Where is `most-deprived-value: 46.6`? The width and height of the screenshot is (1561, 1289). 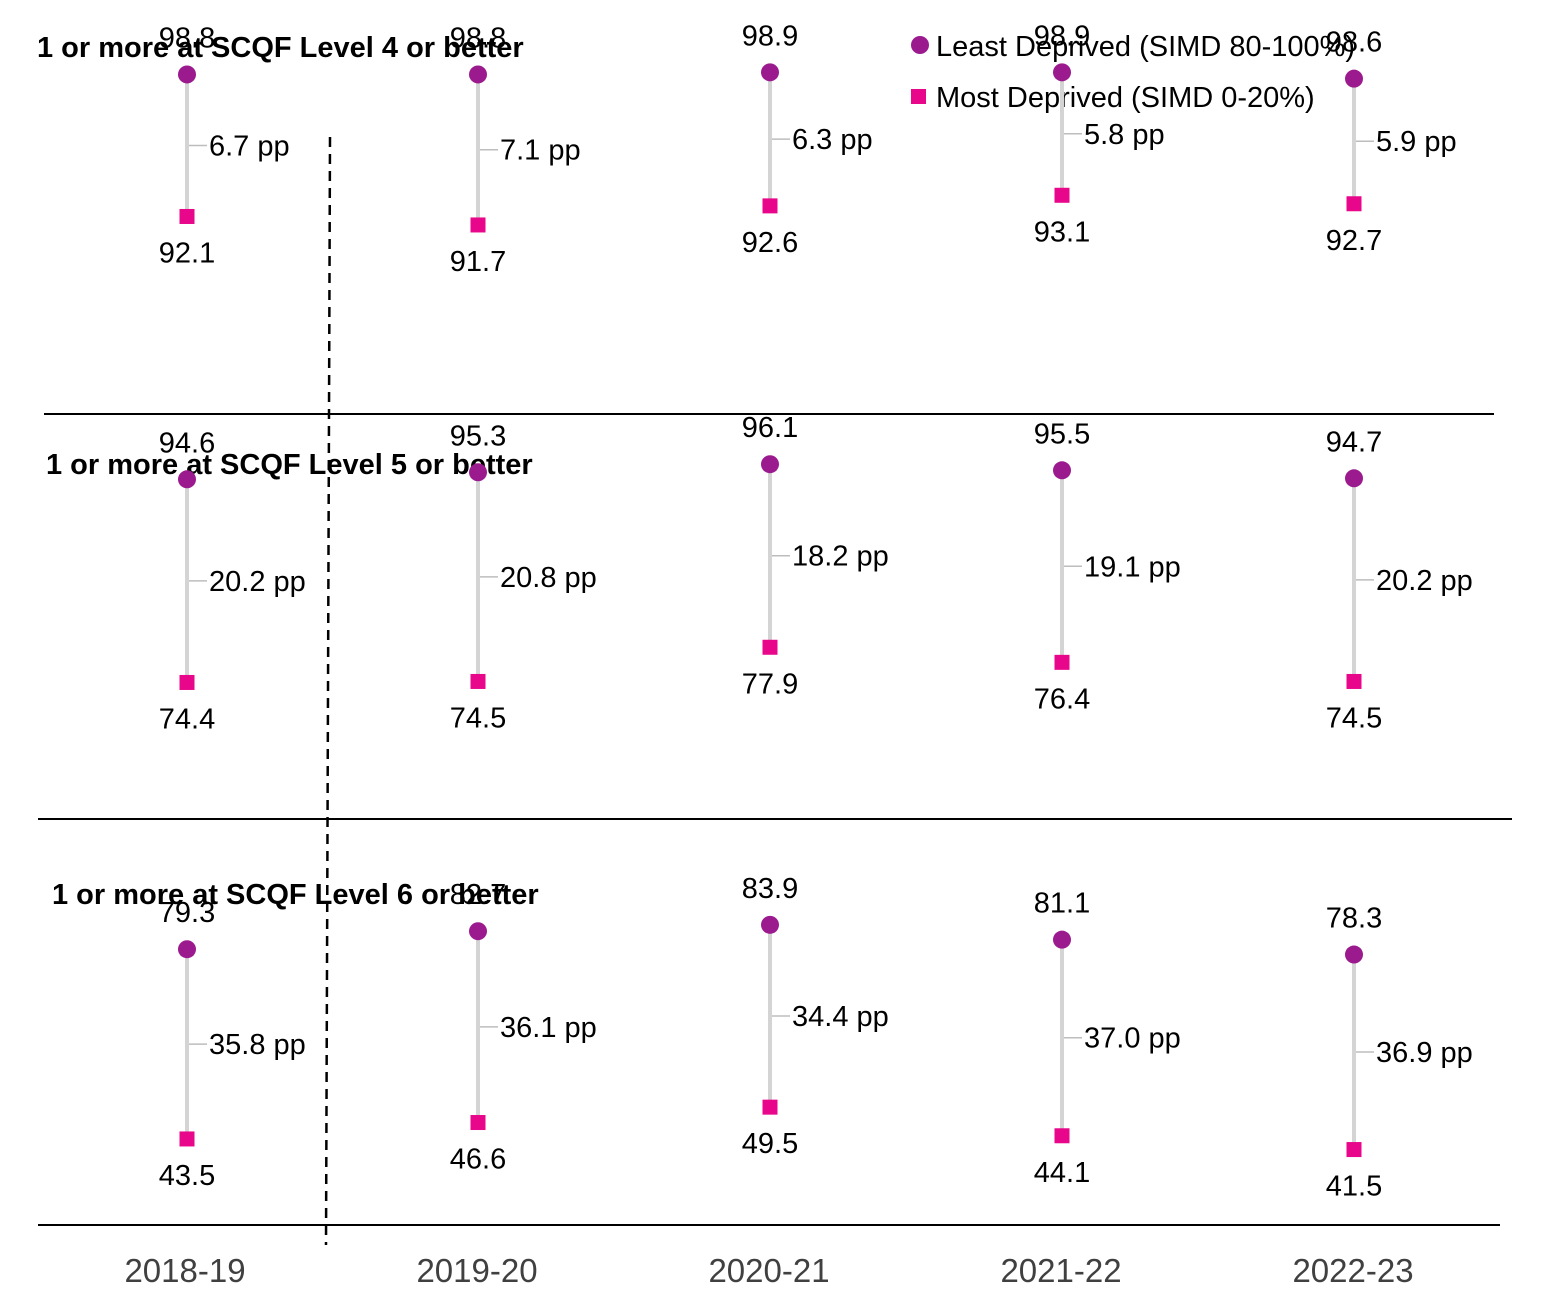
most-deprived-value: 46.6 is located at coordinates (478, 1160).